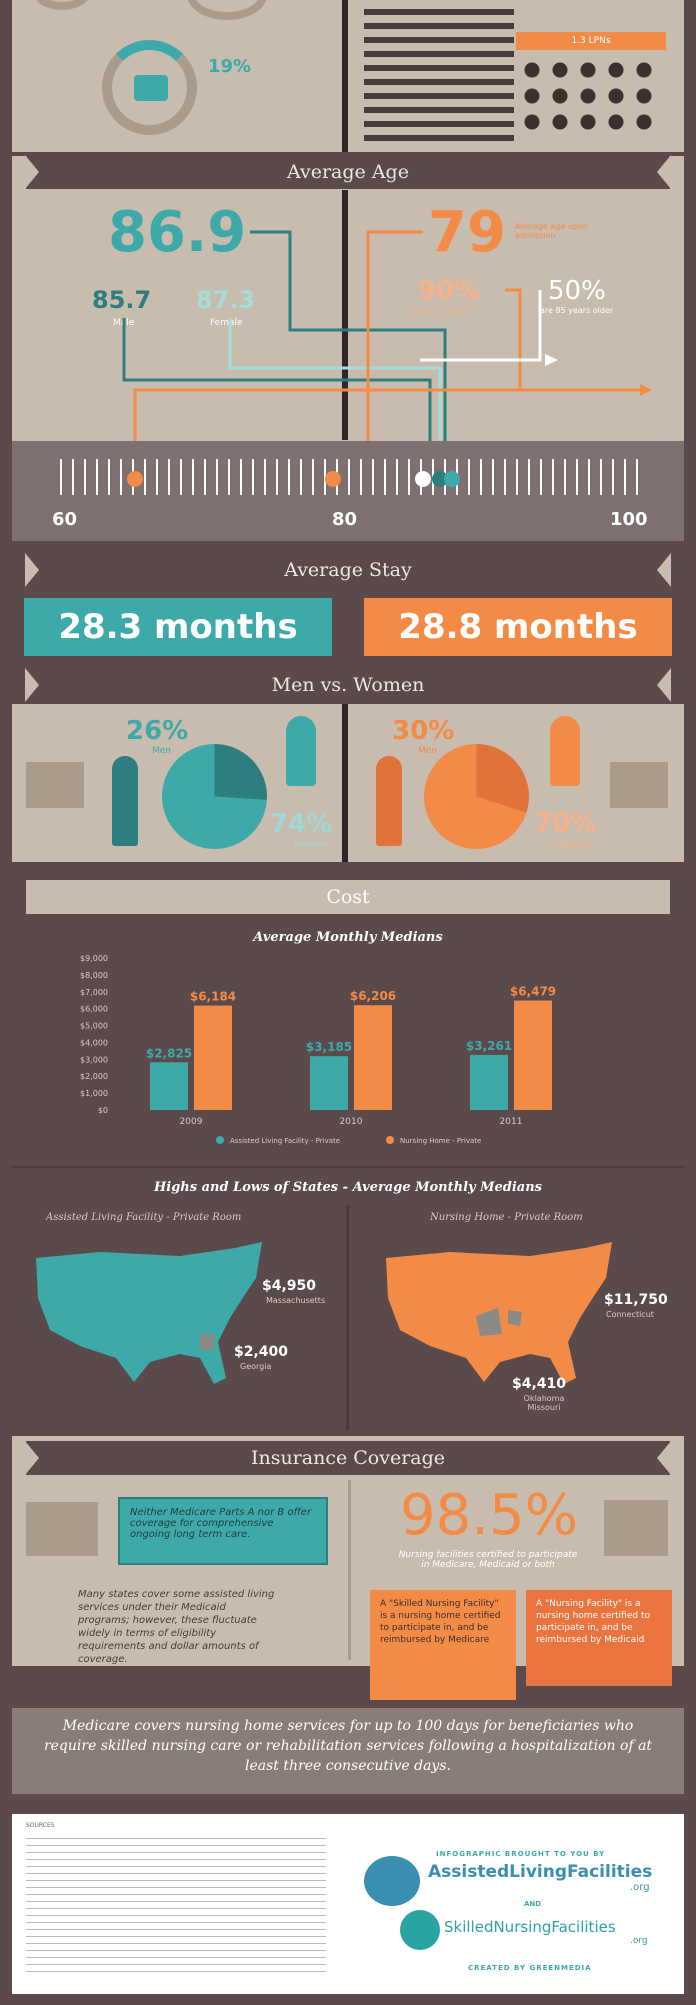 This screenshot has height=2005, width=696. I want to click on y-tick-label: $8,000, so click(94, 975).